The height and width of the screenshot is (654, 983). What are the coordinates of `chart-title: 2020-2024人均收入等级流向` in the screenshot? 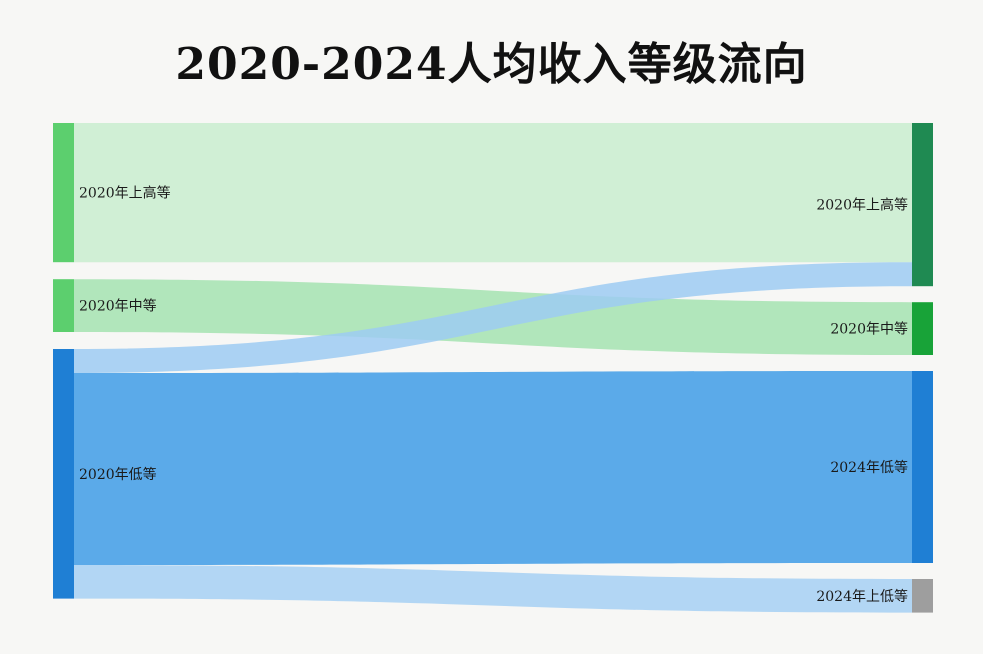 It's located at (491, 64).